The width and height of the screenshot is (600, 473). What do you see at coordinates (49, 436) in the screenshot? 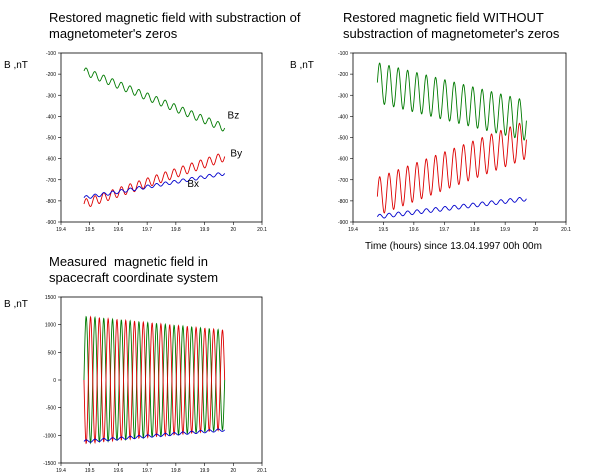
I see `chart3-ytick-label: -1000` at bounding box center [49, 436].